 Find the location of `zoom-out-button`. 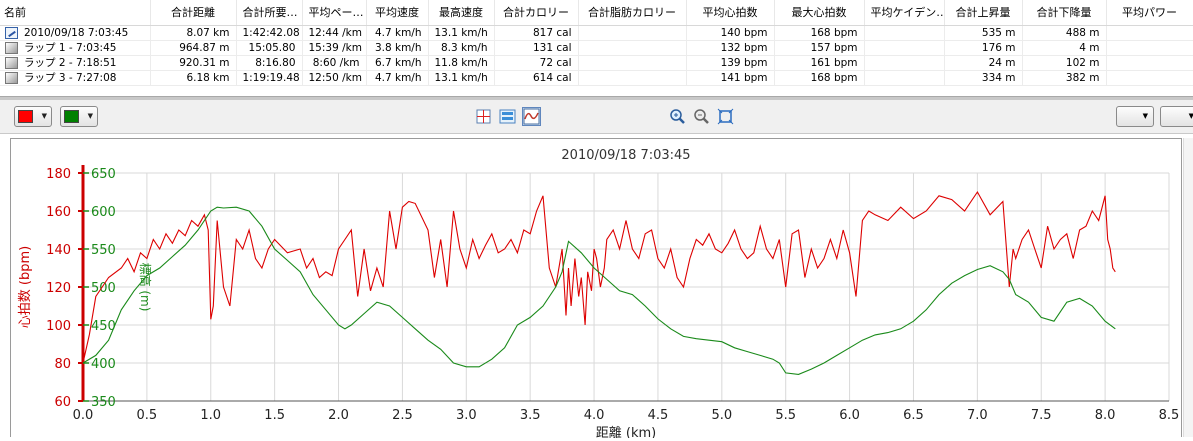

zoom-out-button is located at coordinates (701, 116).